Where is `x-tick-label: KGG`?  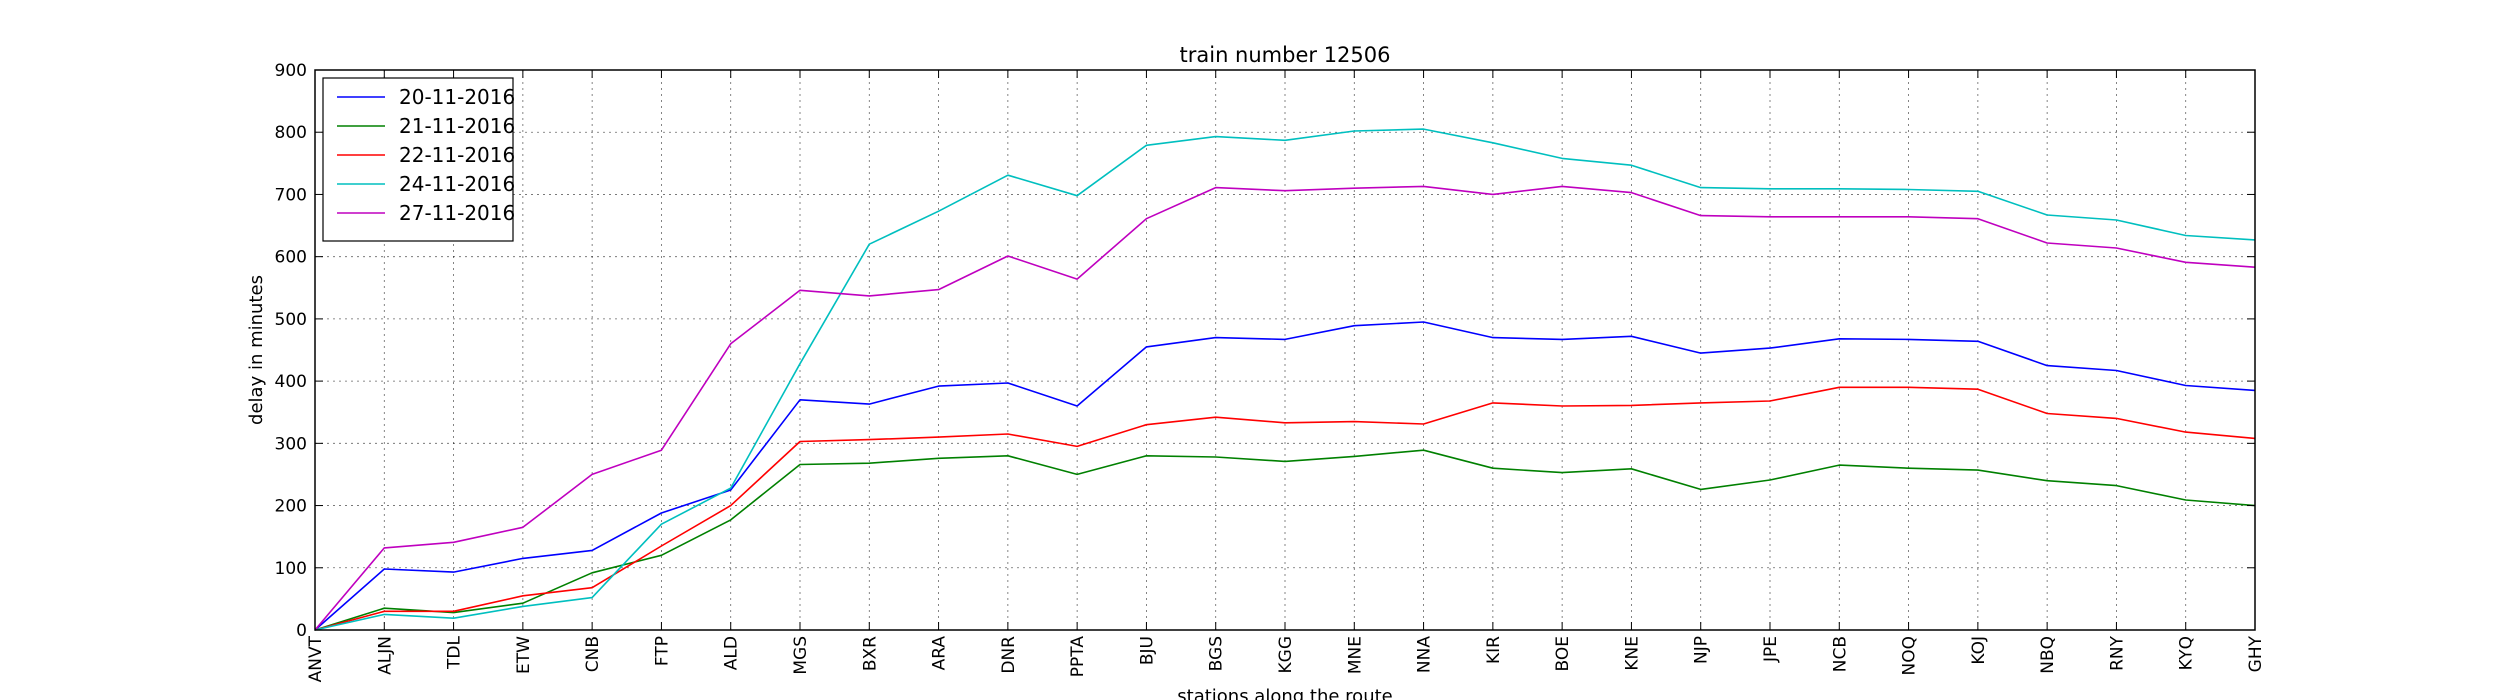 x-tick-label: KGG is located at coordinates (1286, 655).